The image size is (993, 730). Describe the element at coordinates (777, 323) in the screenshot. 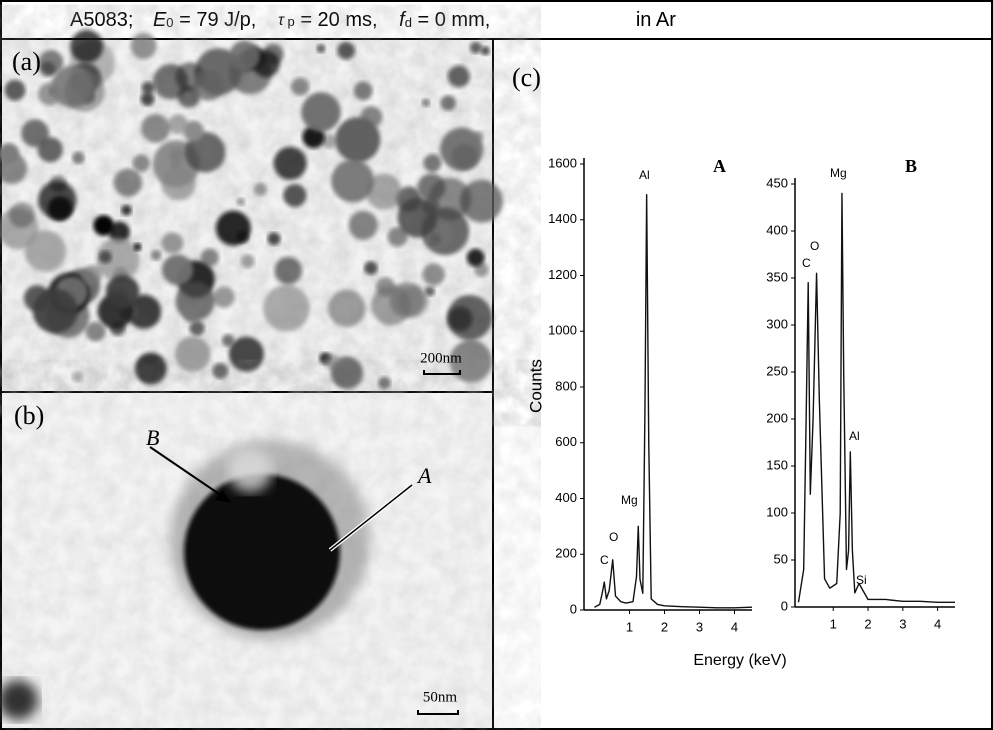

I see `y-tick-label: 300` at that location.